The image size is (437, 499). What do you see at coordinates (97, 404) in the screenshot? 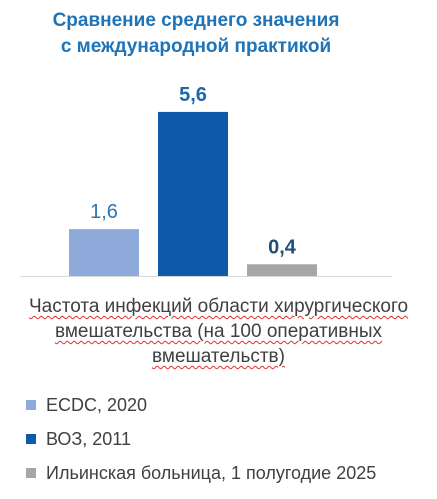
I see `legend-label-ecdc: ECDC, 2020` at bounding box center [97, 404].